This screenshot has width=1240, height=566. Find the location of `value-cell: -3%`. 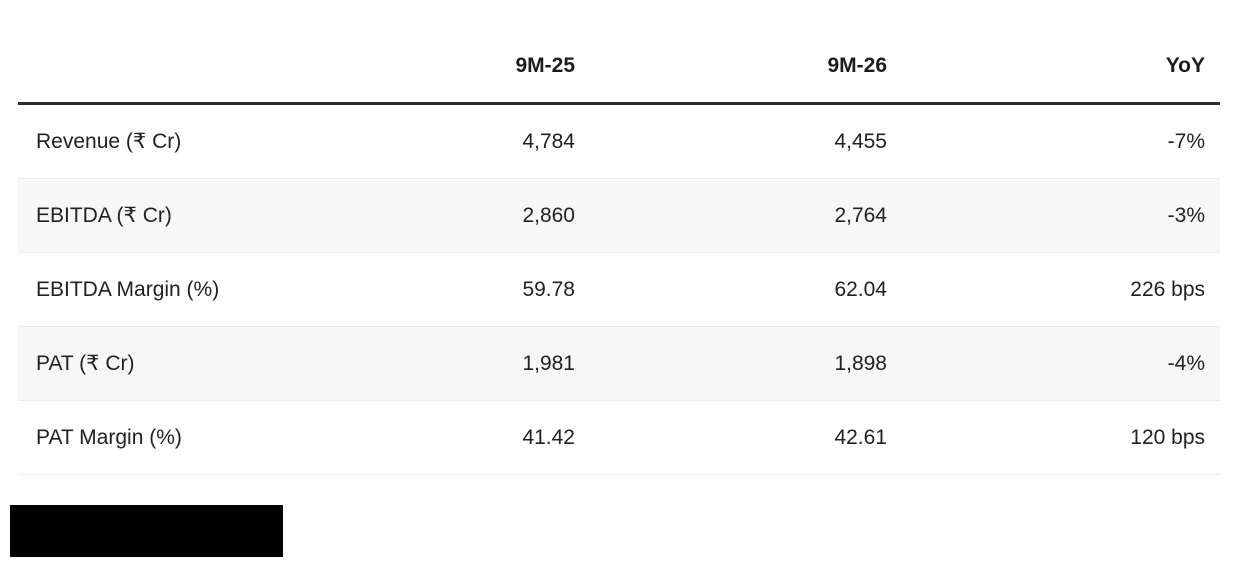

value-cell: -3% is located at coordinates (1061, 215).